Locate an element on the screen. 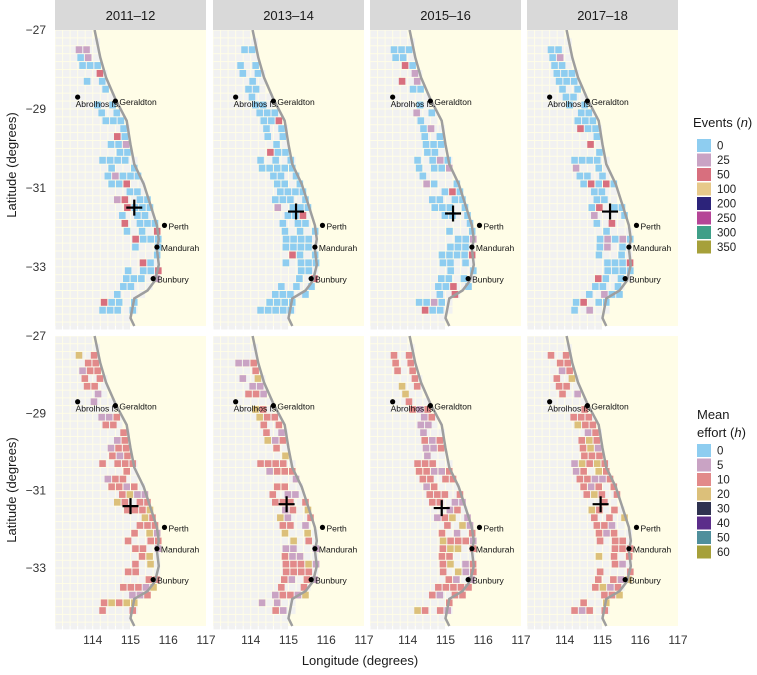  legend-events-title: Events (n) is located at coordinates (722, 122).